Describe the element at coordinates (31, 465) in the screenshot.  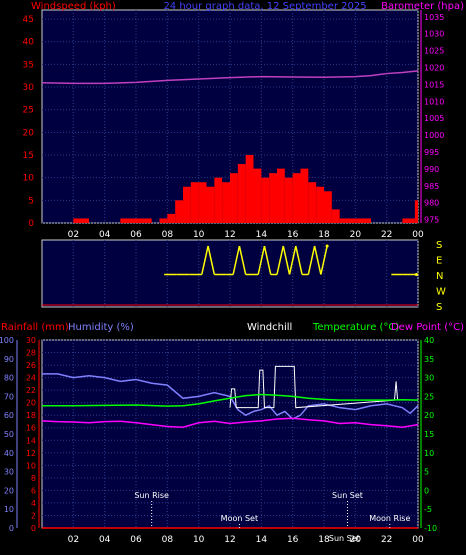
I see `rainfall-tick-label: 10` at that location.